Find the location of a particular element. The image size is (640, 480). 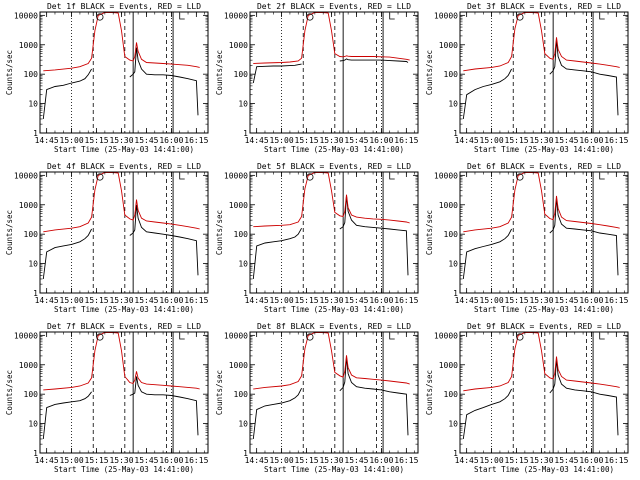

panel-title: Det 3f BLACK = Events, RED = LLD is located at coordinates (544, 6).